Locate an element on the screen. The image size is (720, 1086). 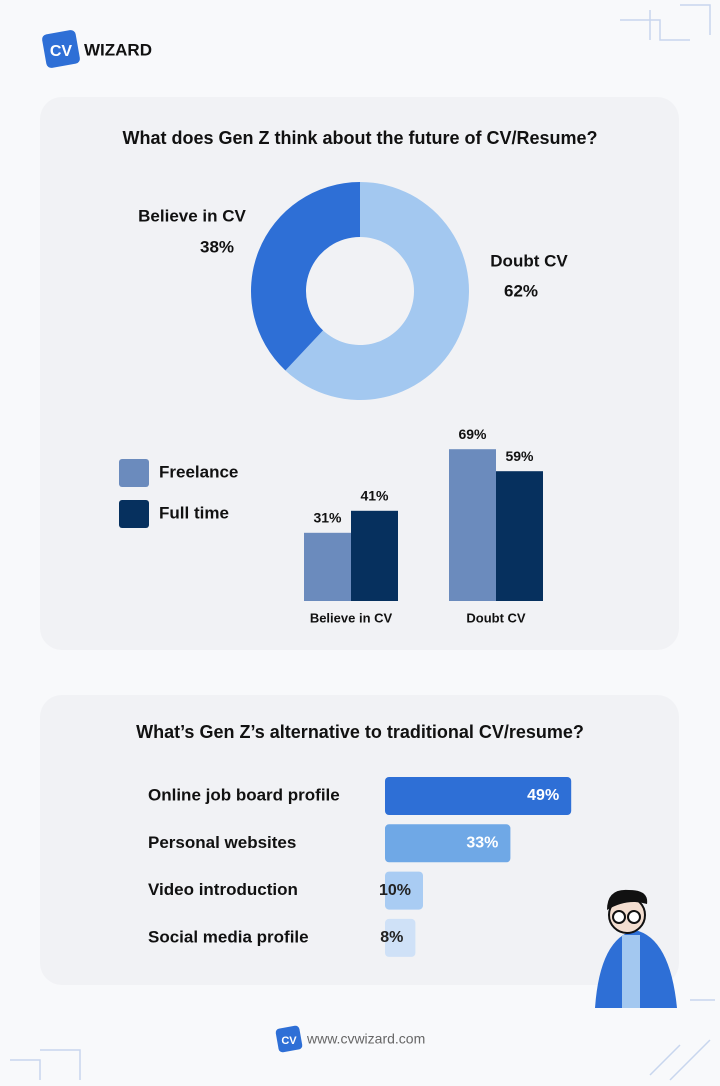
logo: CV WIZARD is located at coordinates (97, 49).